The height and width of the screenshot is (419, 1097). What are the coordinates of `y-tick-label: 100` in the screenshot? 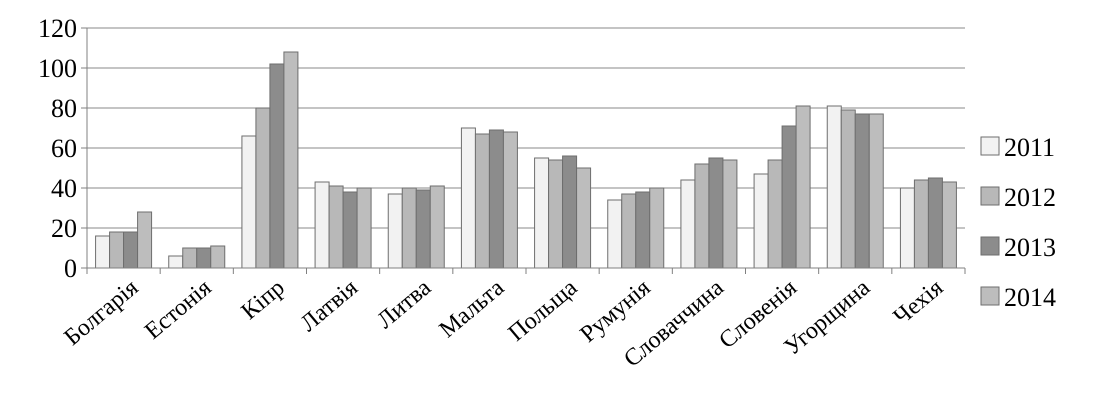 It's located at (57, 68).